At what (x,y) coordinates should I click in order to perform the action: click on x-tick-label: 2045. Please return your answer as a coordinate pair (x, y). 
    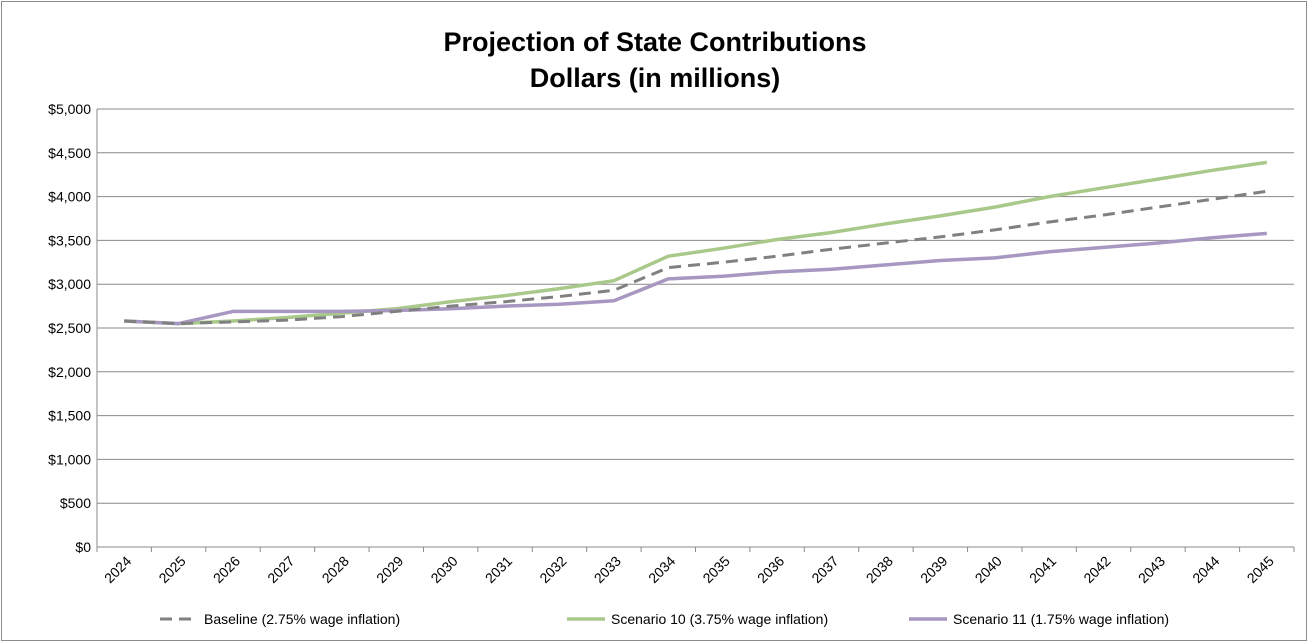
    Looking at the image, I should click on (1260, 569).